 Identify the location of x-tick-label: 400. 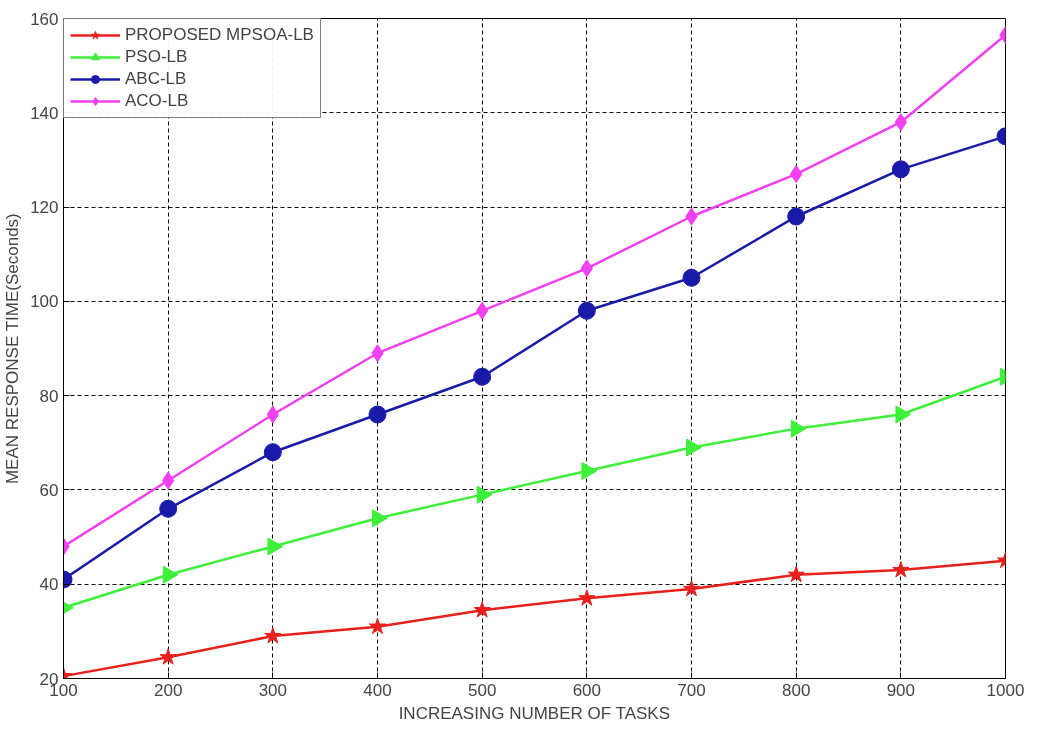
(377, 690).